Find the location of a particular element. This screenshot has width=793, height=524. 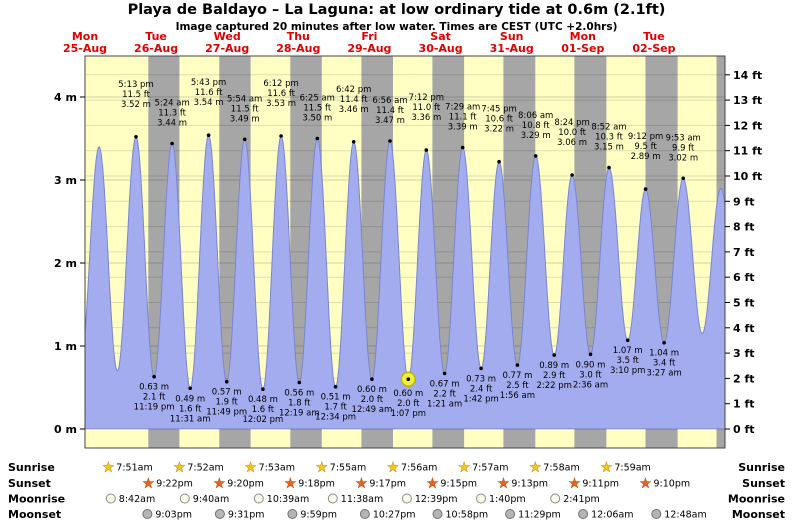

moonset-row-label-right: Moonset is located at coordinates (758, 514).